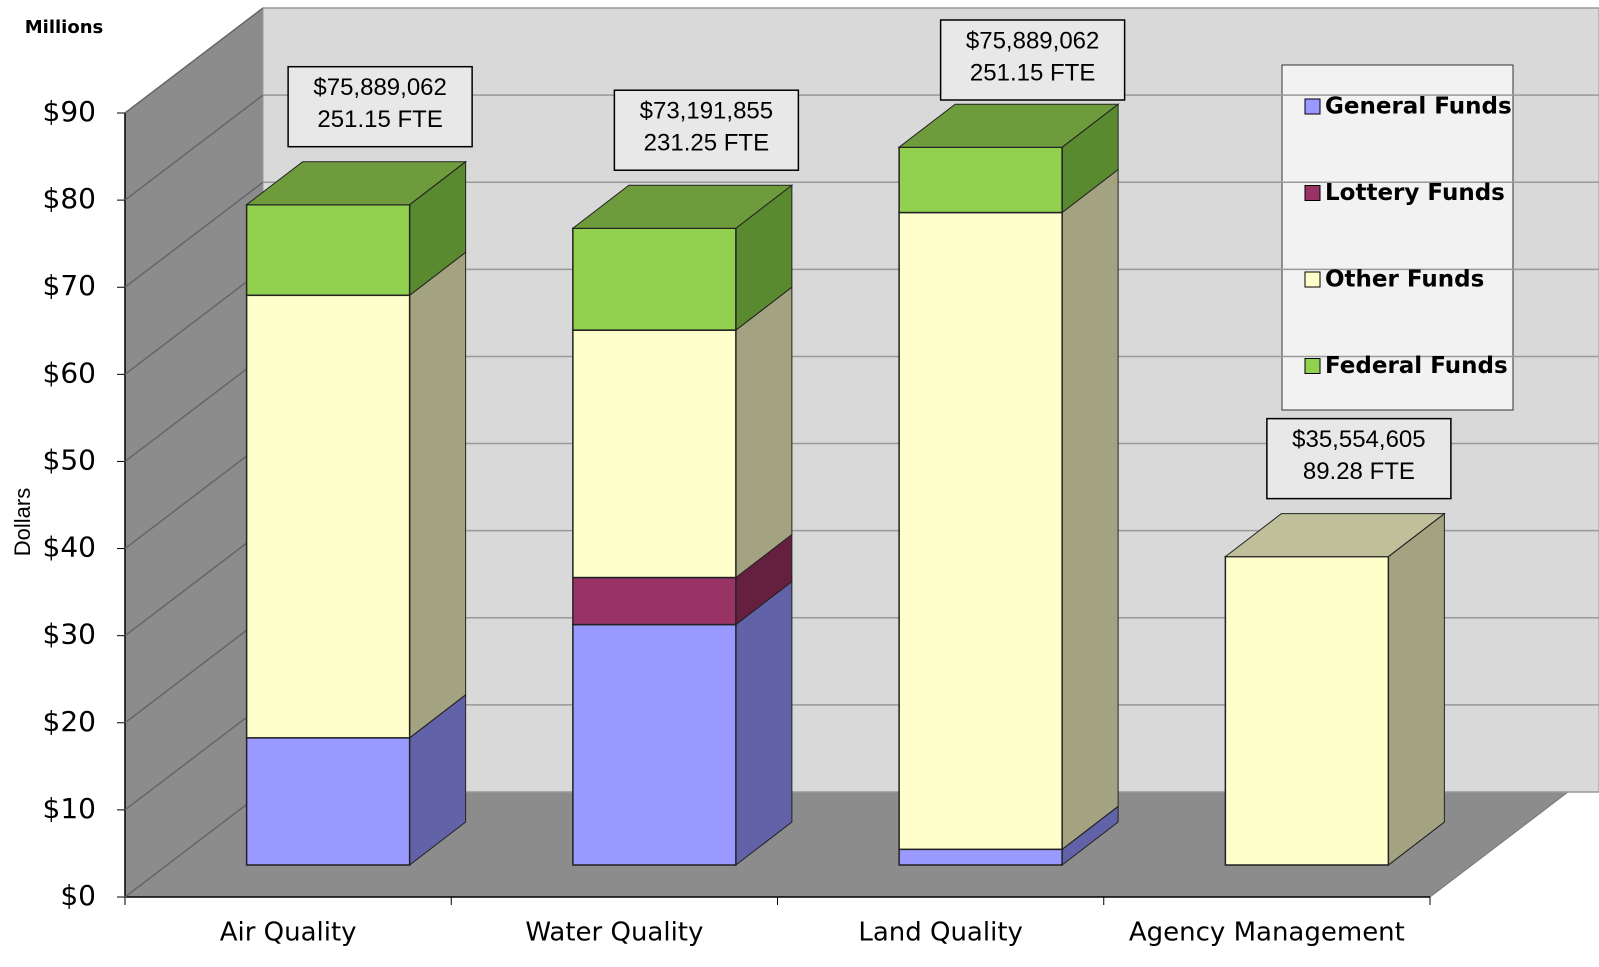 The image size is (1599, 967). I want to click on y-tick-label: $10, so click(69, 808).